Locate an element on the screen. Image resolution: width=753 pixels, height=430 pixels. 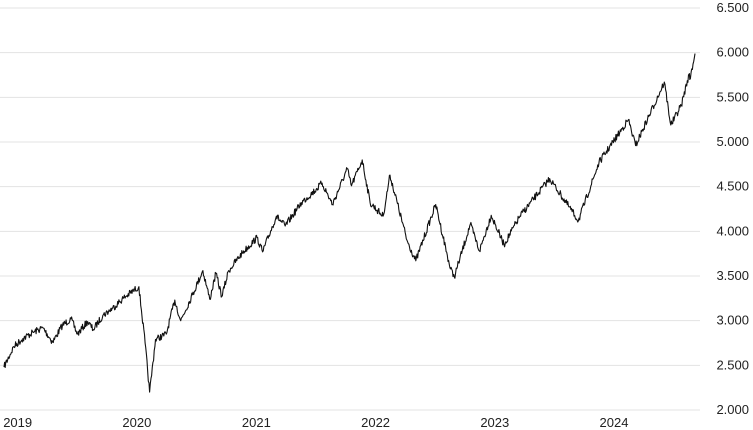
x-tick-label: 2023 is located at coordinates (494, 422).